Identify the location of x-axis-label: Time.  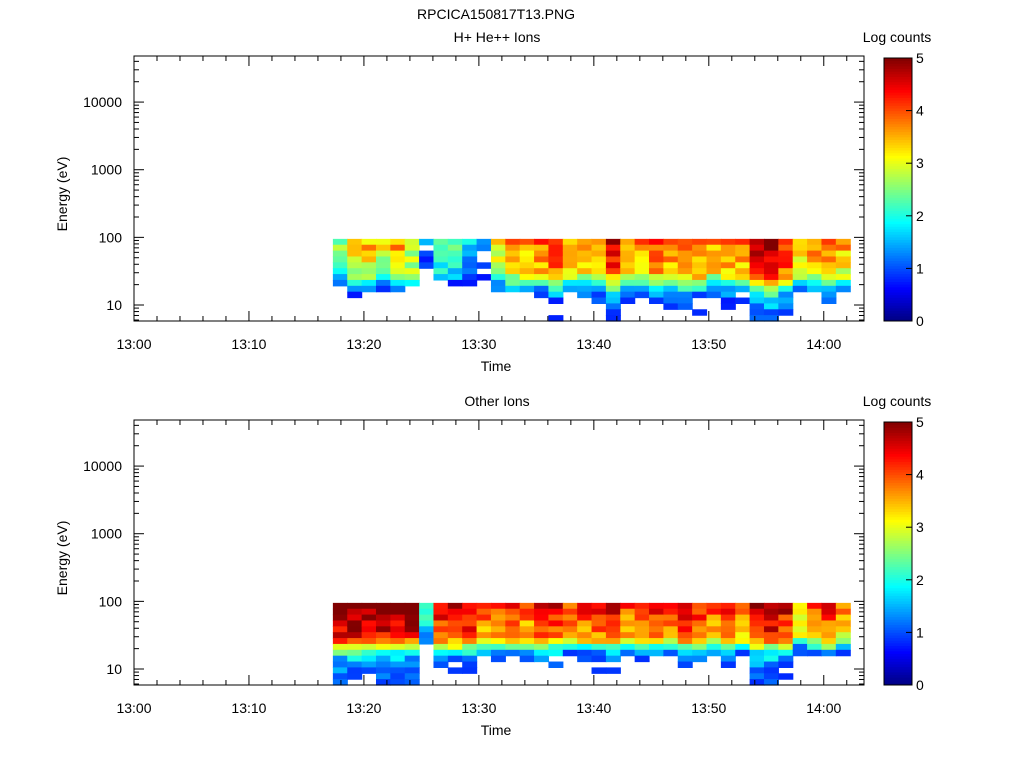
(496, 730).